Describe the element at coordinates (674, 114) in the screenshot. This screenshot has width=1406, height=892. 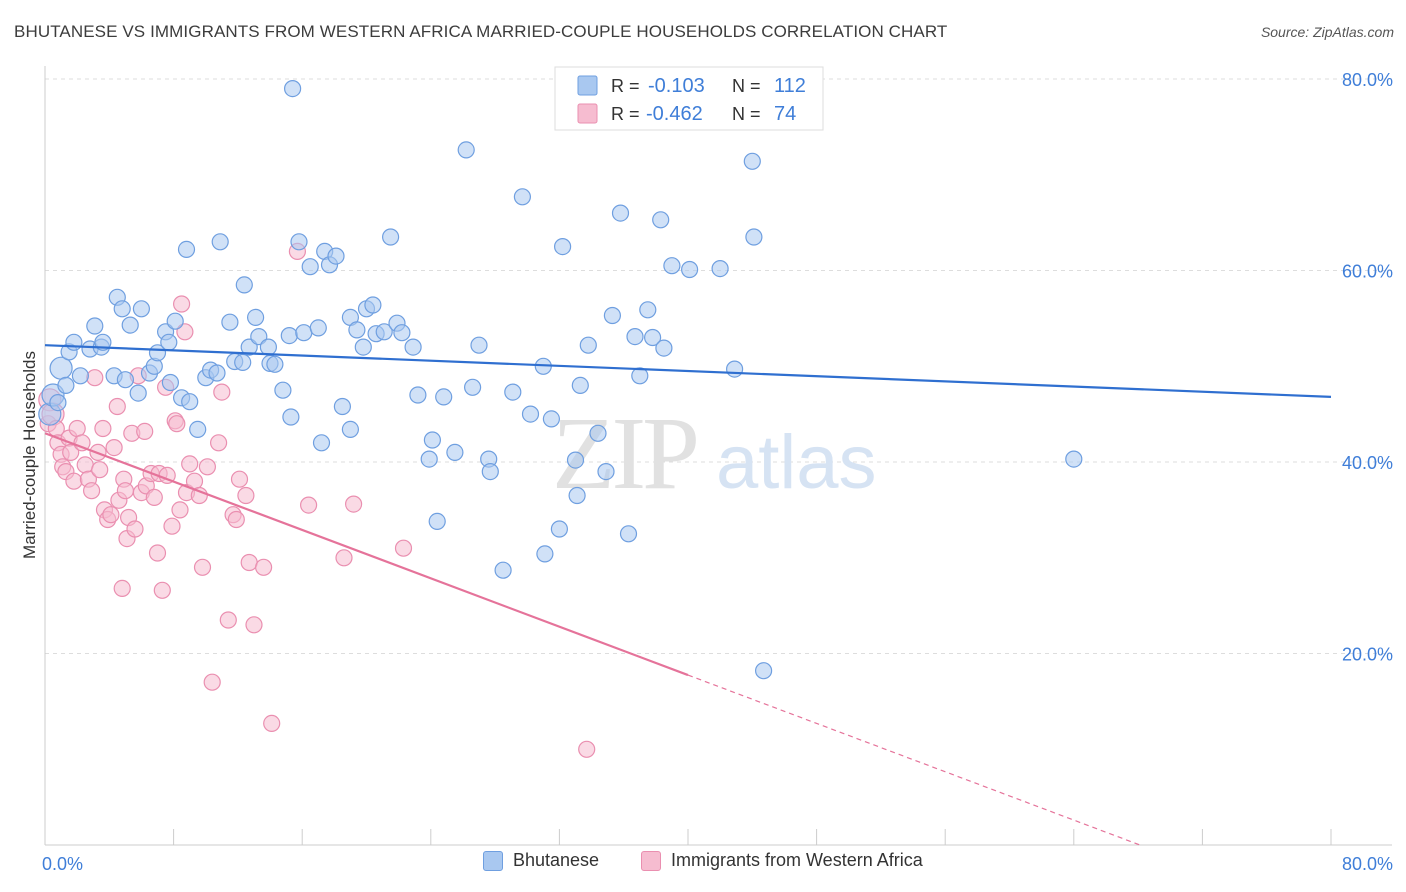
I see `legend-r-value-pink: -0.462` at that location.